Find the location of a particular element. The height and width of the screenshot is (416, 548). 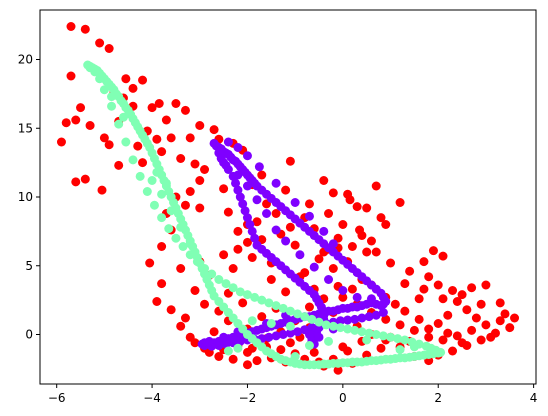

y-tick-label-4: 20 is located at coordinates (25, 60).